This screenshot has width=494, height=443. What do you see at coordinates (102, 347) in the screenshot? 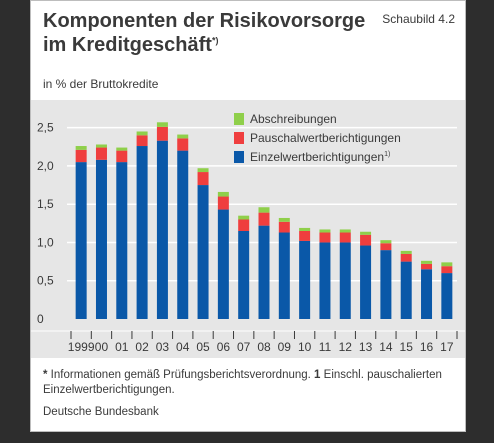
I see `x-tick-label: 00` at bounding box center [102, 347].